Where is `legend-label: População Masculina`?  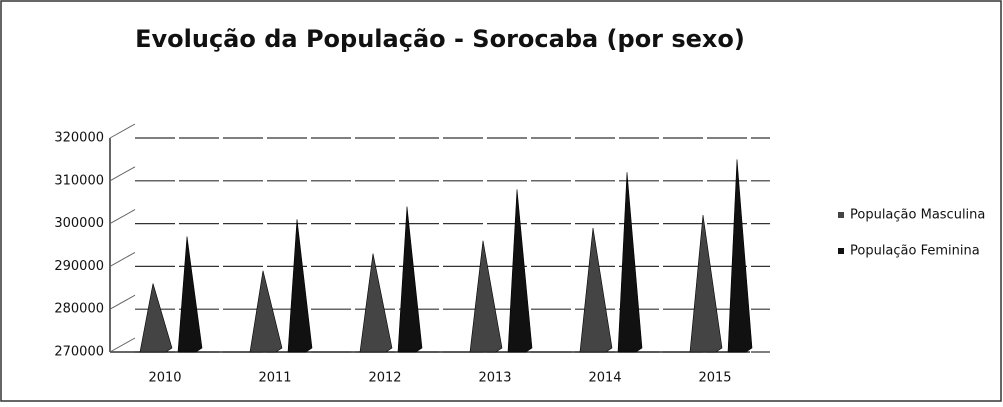
legend-label: População Masculina is located at coordinates (917, 215).